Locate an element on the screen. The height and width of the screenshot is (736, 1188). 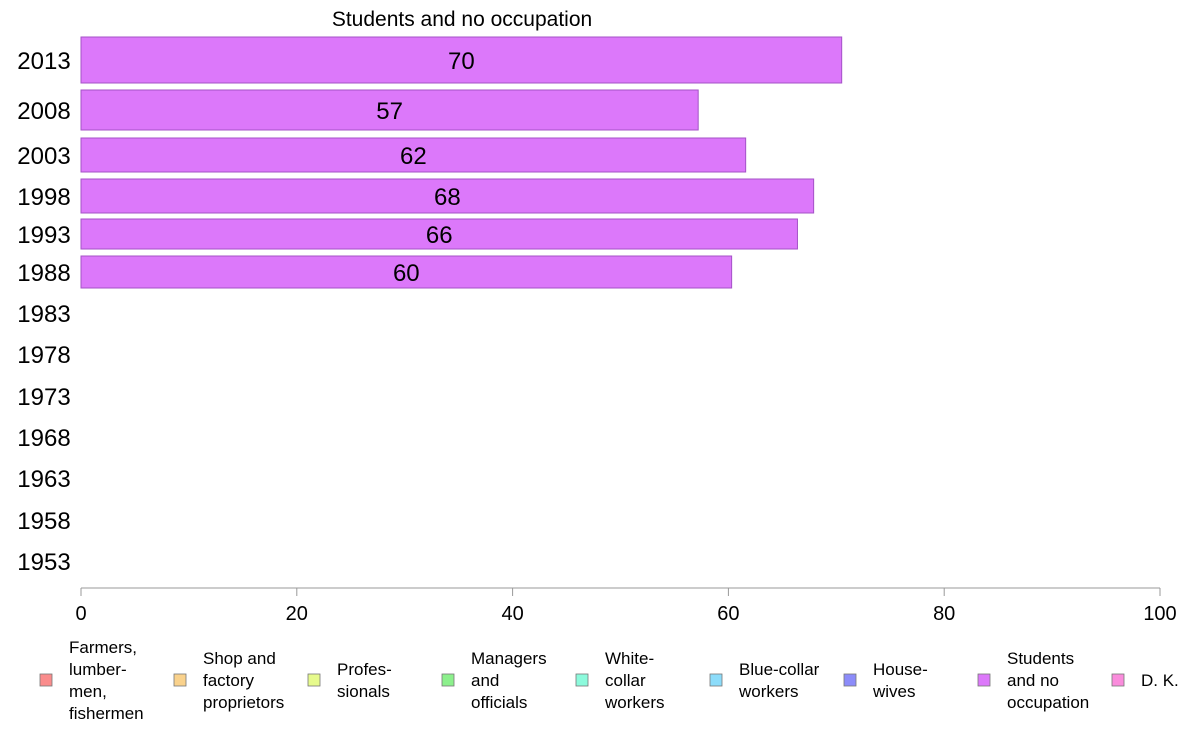
data-label-2008: 57 is located at coordinates (389, 111).